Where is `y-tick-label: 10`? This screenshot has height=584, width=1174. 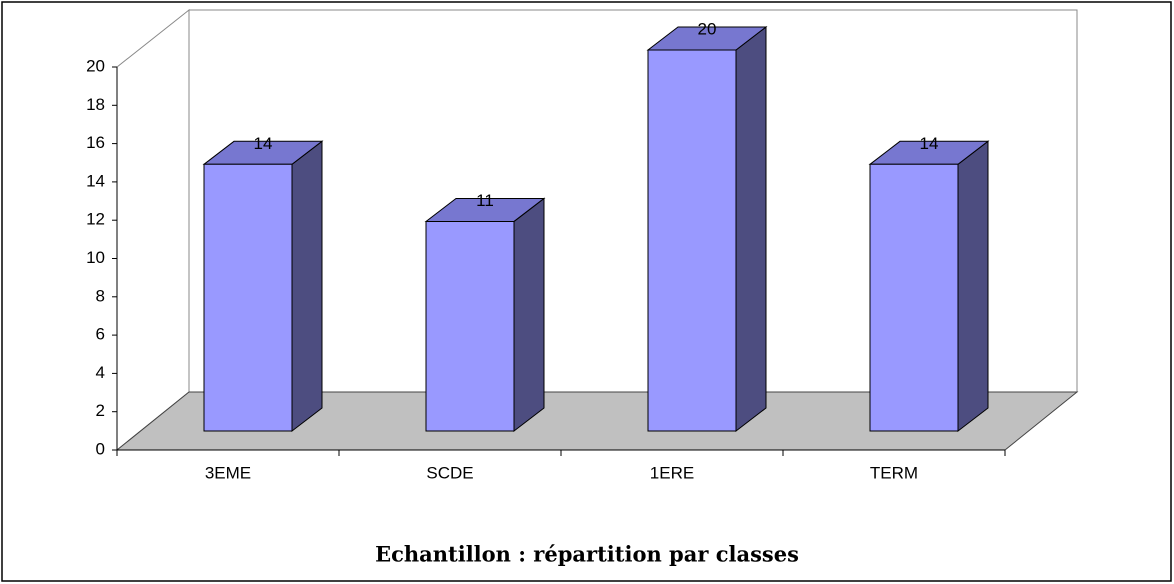 y-tick-label: 10 is located at coordinates (95, 257).